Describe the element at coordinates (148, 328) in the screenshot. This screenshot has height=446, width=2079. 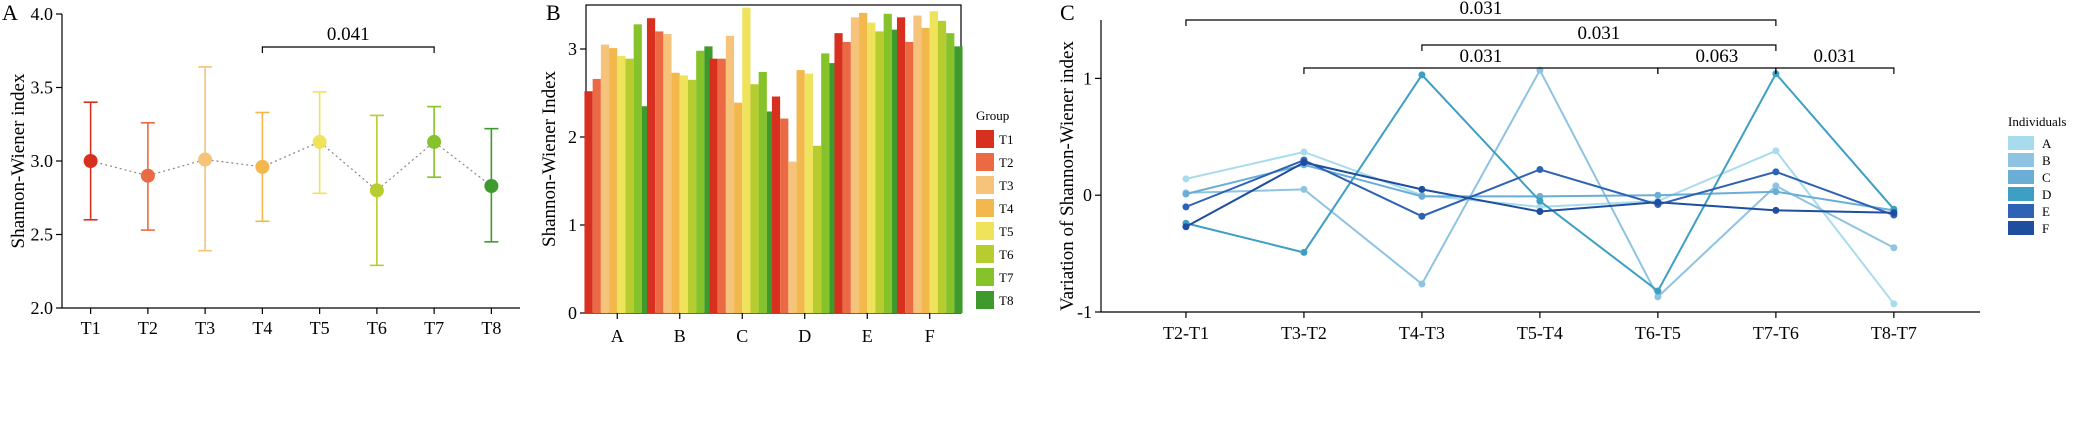
I see `x-tick-label: T2` at that location.